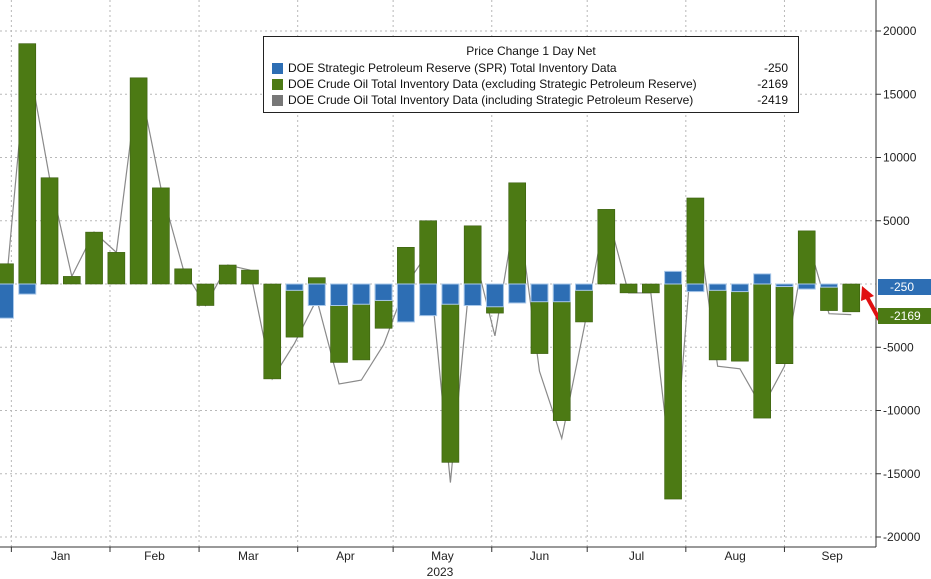  Describe the element at coordinates (734, 556) in the screenshot. I see `x-tick-label: Aug` at that location.